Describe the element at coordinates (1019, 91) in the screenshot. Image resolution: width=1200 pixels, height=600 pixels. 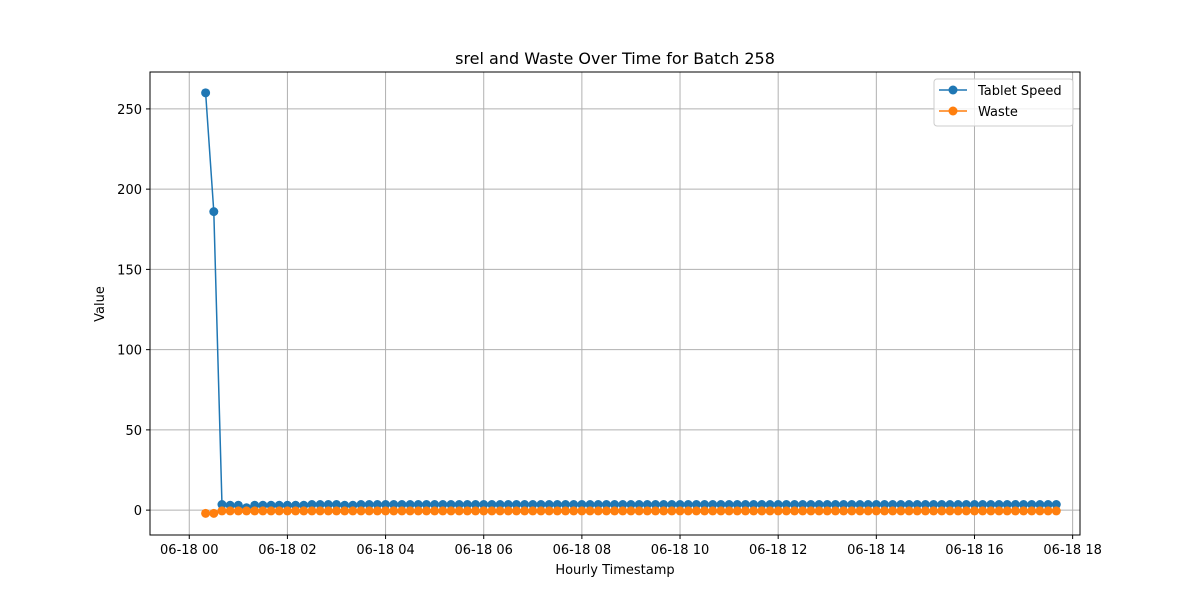
I see `legend-label-tablet-speed: Tablet Speed` at that location.